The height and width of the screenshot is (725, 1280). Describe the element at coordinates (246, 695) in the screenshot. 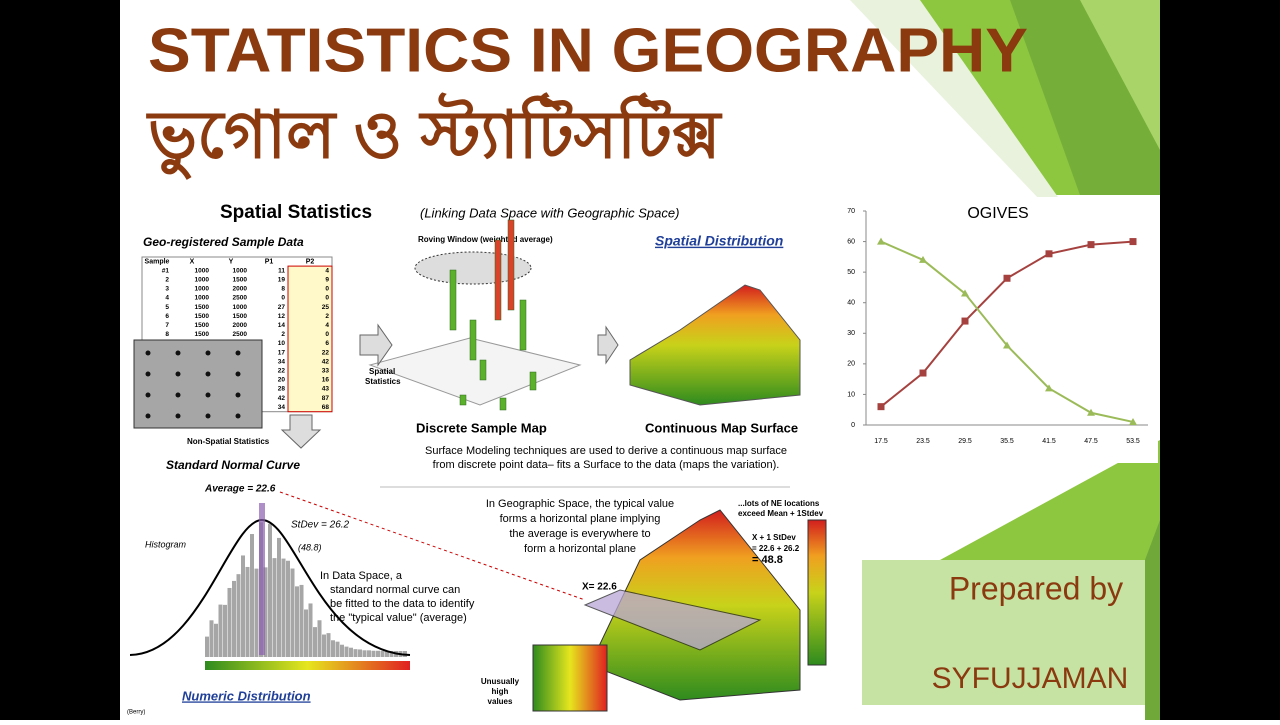

I see `label: Numeric Distribution` at that location.